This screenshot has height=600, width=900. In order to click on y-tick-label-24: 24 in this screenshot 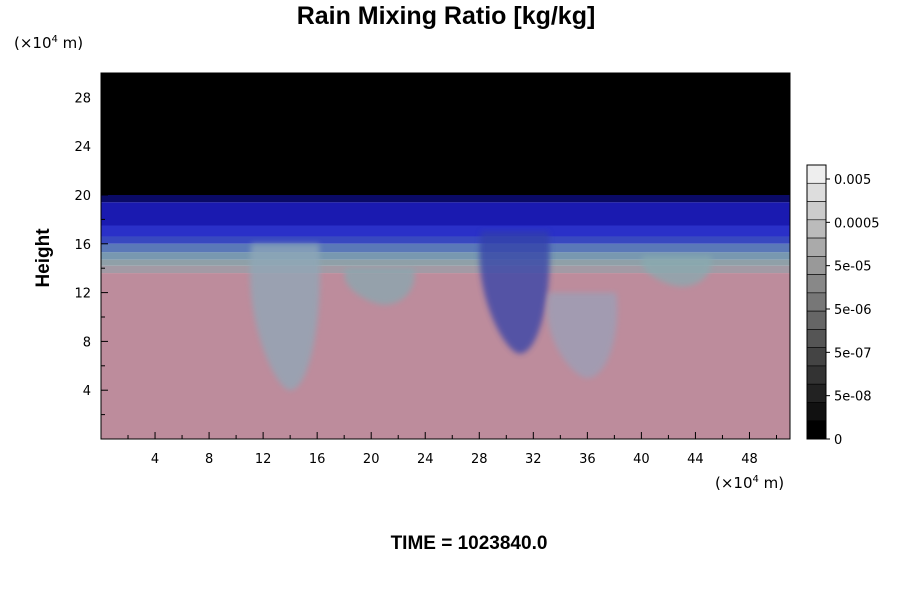, I will do `click(82, 147)`.